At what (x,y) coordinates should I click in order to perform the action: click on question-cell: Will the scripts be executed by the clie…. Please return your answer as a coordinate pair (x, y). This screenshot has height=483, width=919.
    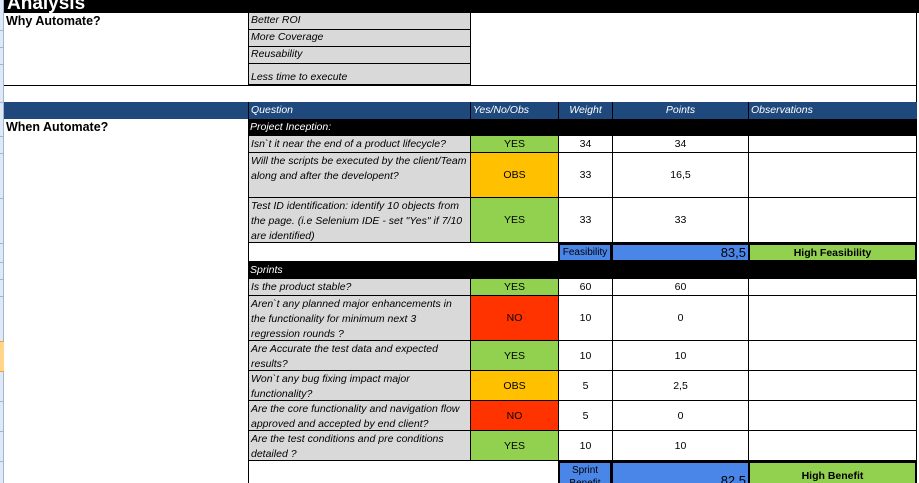
    Looking at the image, I should click on (359, 175).